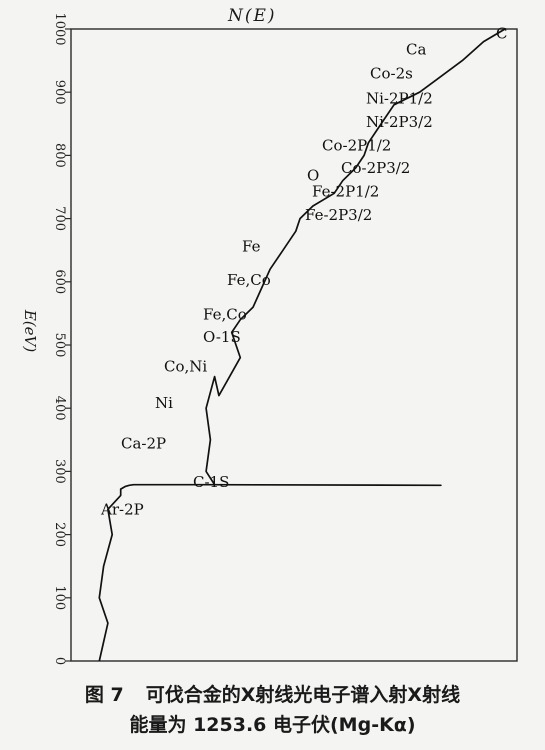 This screenshot has width=545, height=750. I want to click on peak-label: Co-2P3/2, so click(375, 168).